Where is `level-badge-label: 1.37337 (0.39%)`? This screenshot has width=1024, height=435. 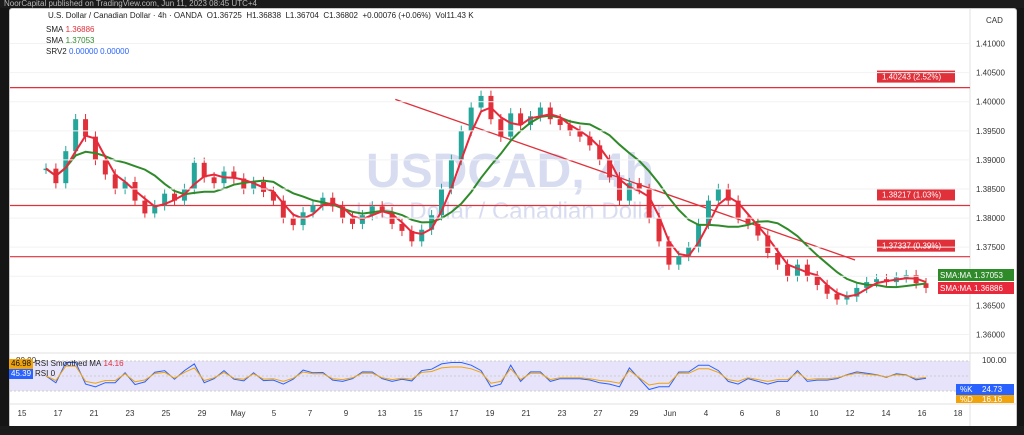
level-badge-label: 1.37337 (0.39%) is located at coordinates (911, 246).